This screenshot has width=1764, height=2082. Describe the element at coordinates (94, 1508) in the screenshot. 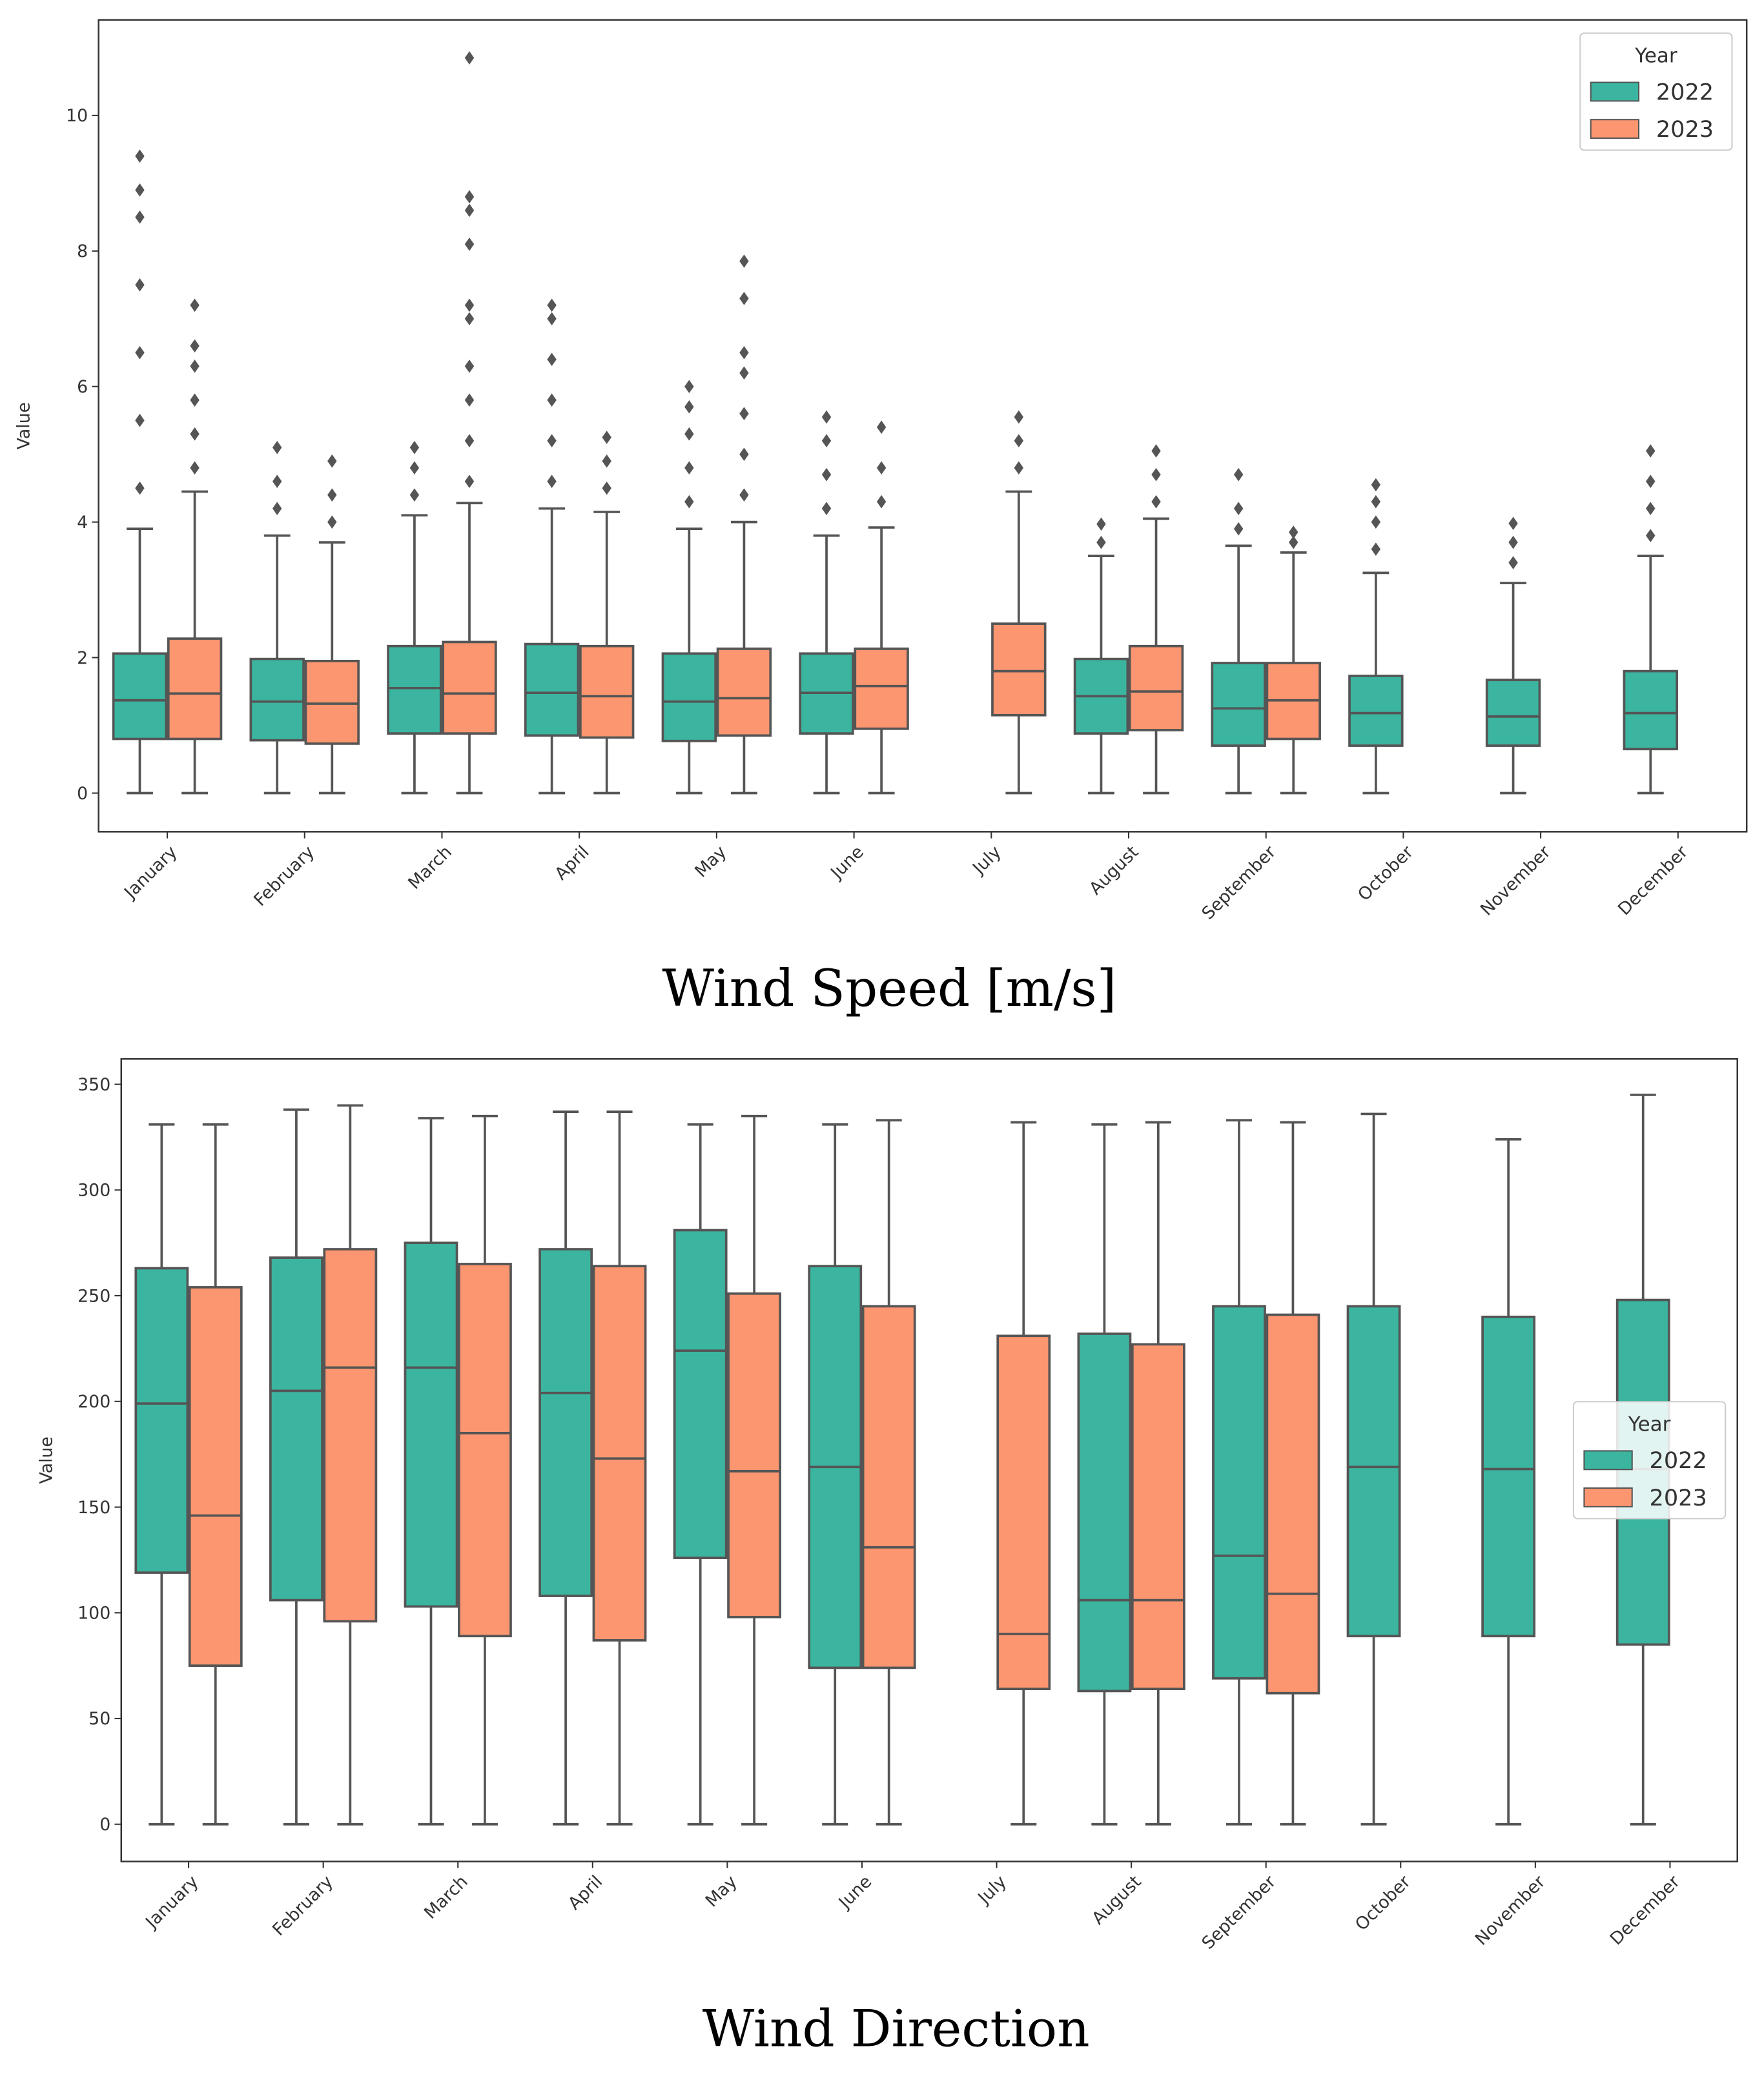

I see `y-tick-label: 150` at that location.